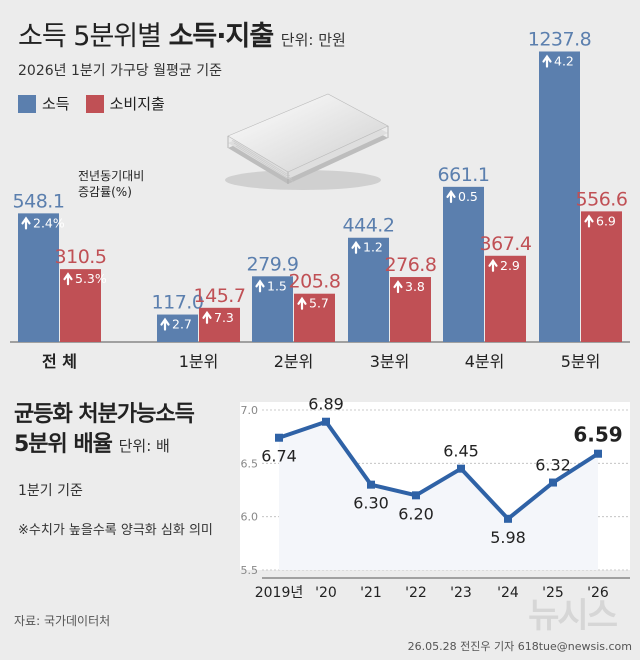 The image size is (640, 660). What do you see at coordinates (111, 184) in the screenshot?
I see `yoy-label: 전년동기대비 증감률(%)` at bounding box center [111, 184].